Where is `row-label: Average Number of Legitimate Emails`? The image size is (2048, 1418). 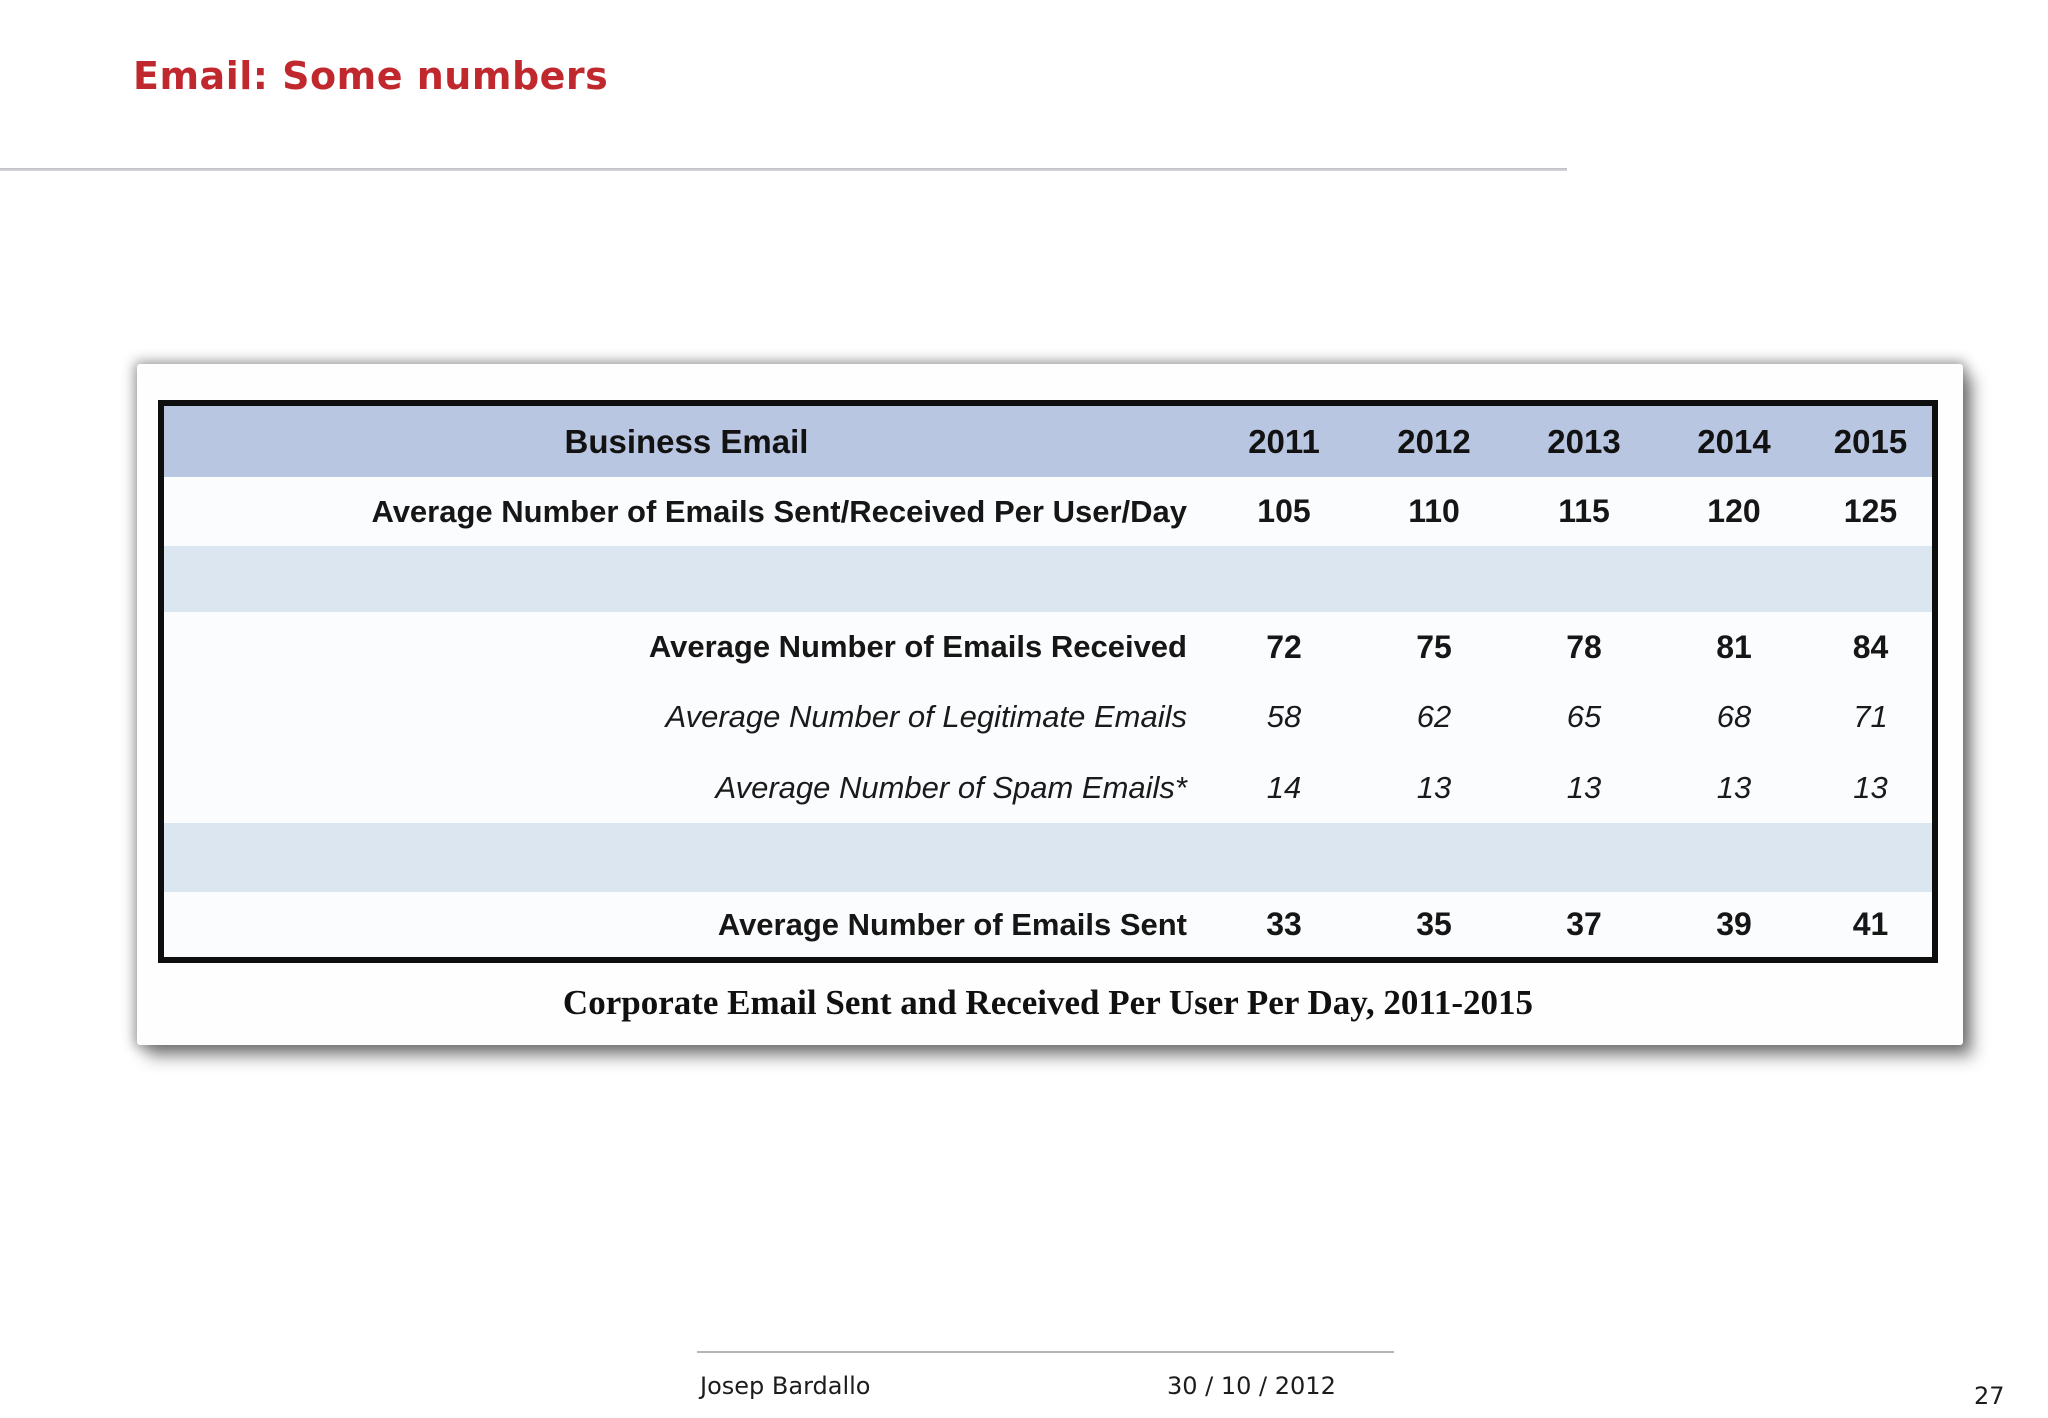 row-label: Average Number of Legitimate Emails is located at coordinates (926, 716).